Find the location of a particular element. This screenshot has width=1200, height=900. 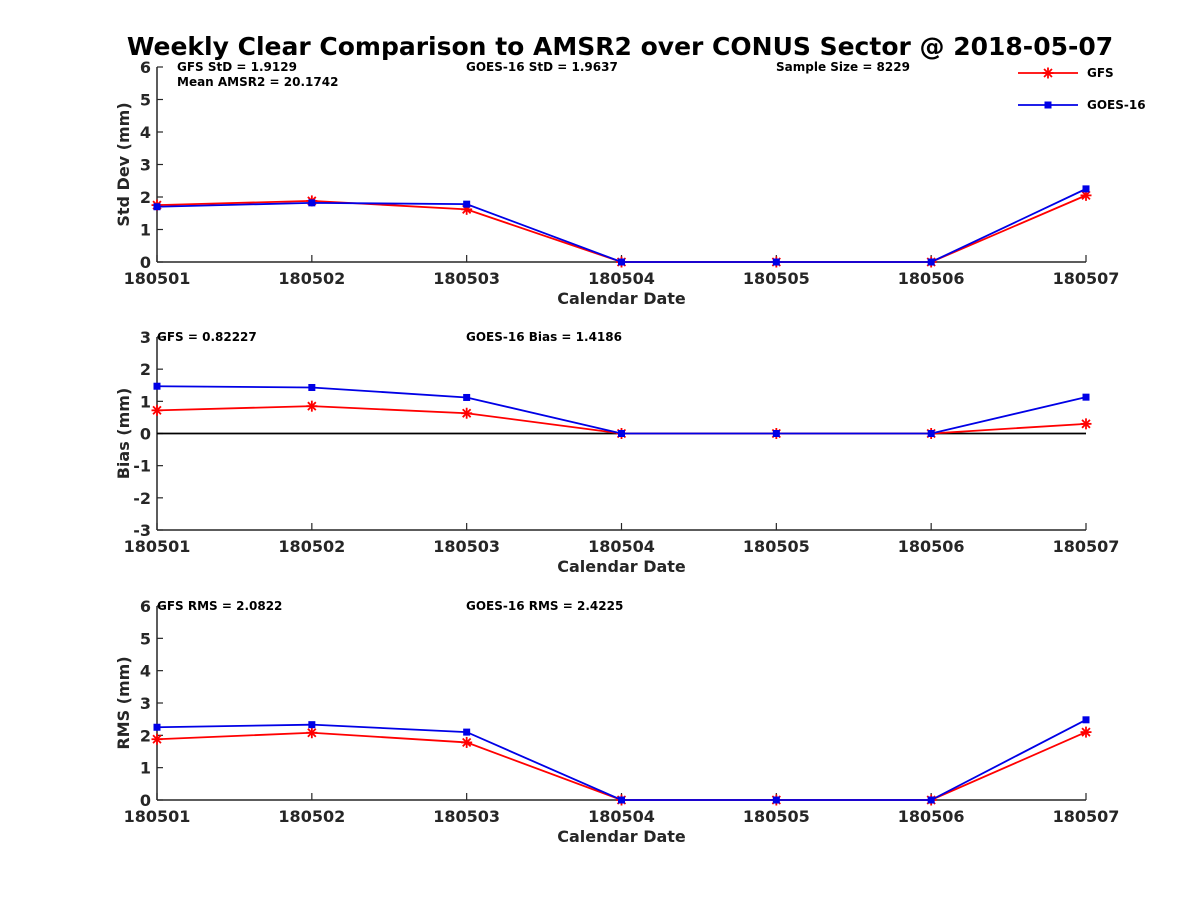

stat-annotation: GOES-16 StD = 1.9637 is located at coordinates (542, 67).